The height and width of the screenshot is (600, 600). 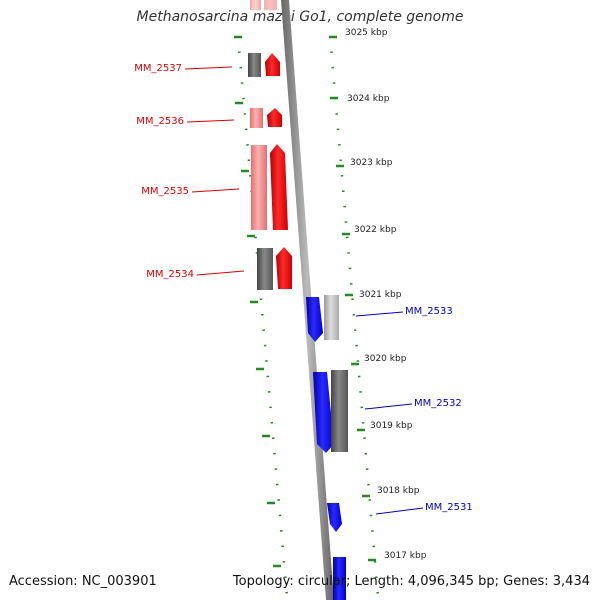 I want to click on gene-label-mm-2537: MM_2537, so click(x=158, y=68).